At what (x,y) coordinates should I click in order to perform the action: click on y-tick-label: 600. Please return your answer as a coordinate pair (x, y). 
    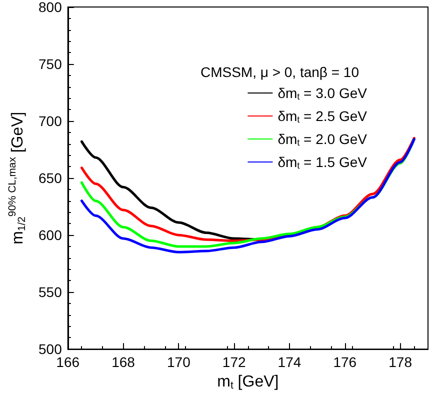
    Looking at the image, I should click on (50, 235).